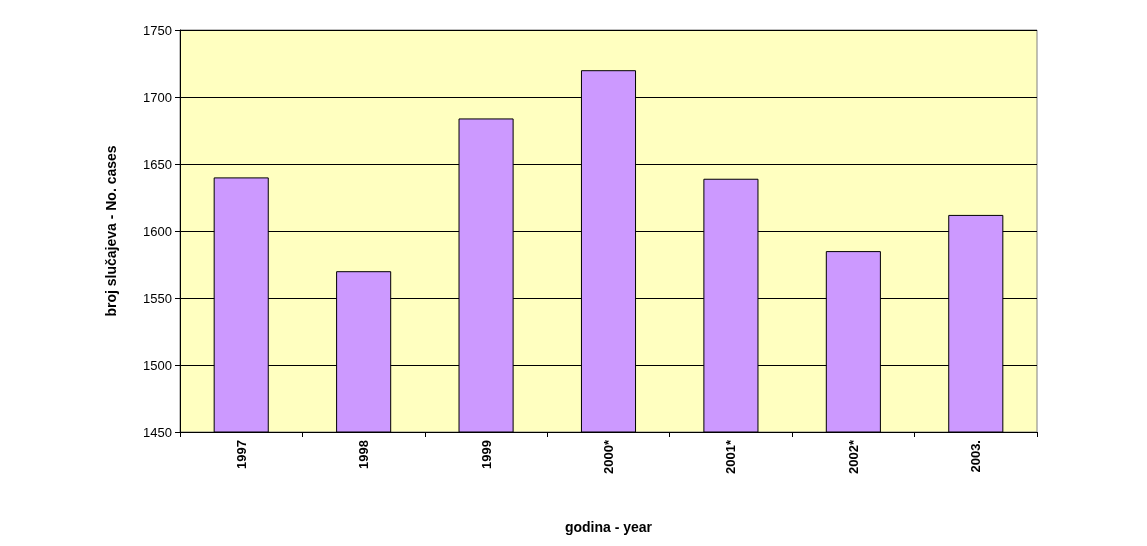  Describe the element at coordinates (364, 454) in the screenshot. I see `x-tick-label: 1998` at that location.